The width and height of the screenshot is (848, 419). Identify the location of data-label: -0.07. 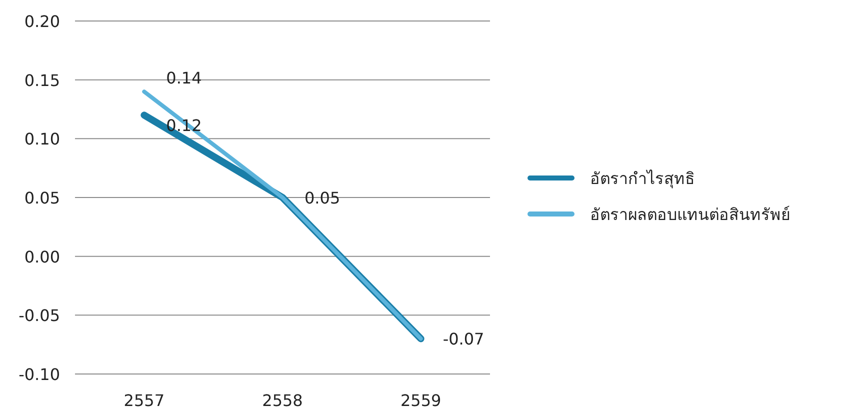
(463, 339).